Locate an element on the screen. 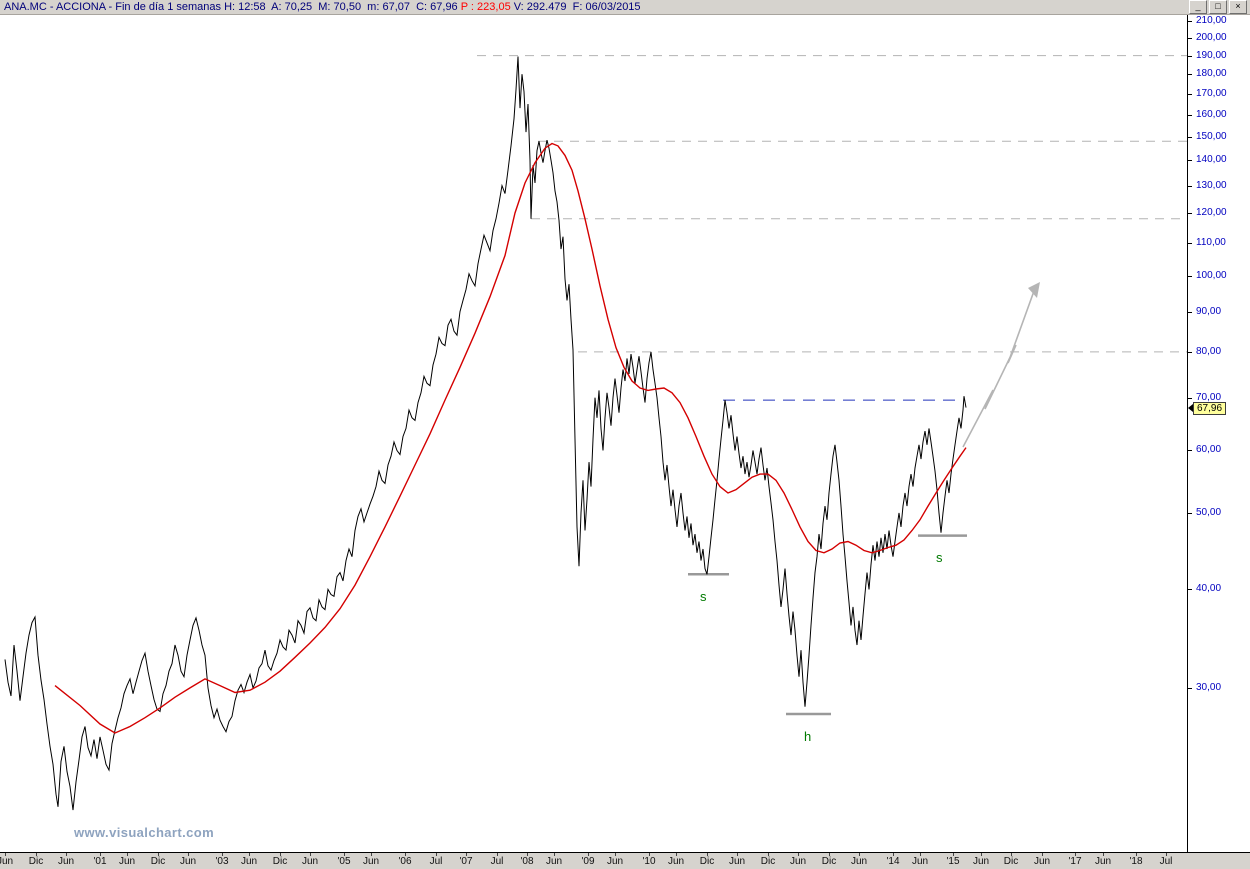 The image size is (1250, 869). x-axis-label: '08 is located at coordinates (527, 861).